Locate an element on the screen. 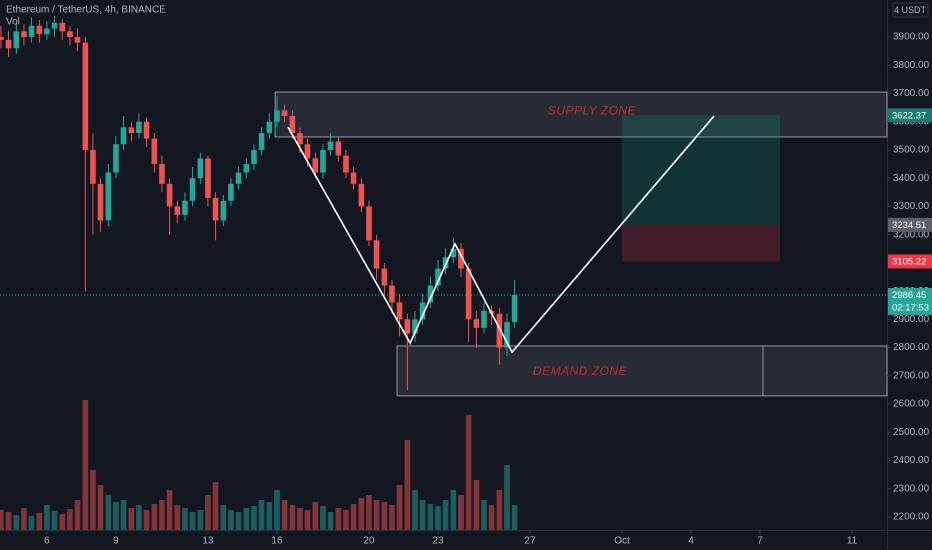 The height and width of the screenshot is (550, 932). y-tick-label: 3700.00 is located at coordinates (911, 93).